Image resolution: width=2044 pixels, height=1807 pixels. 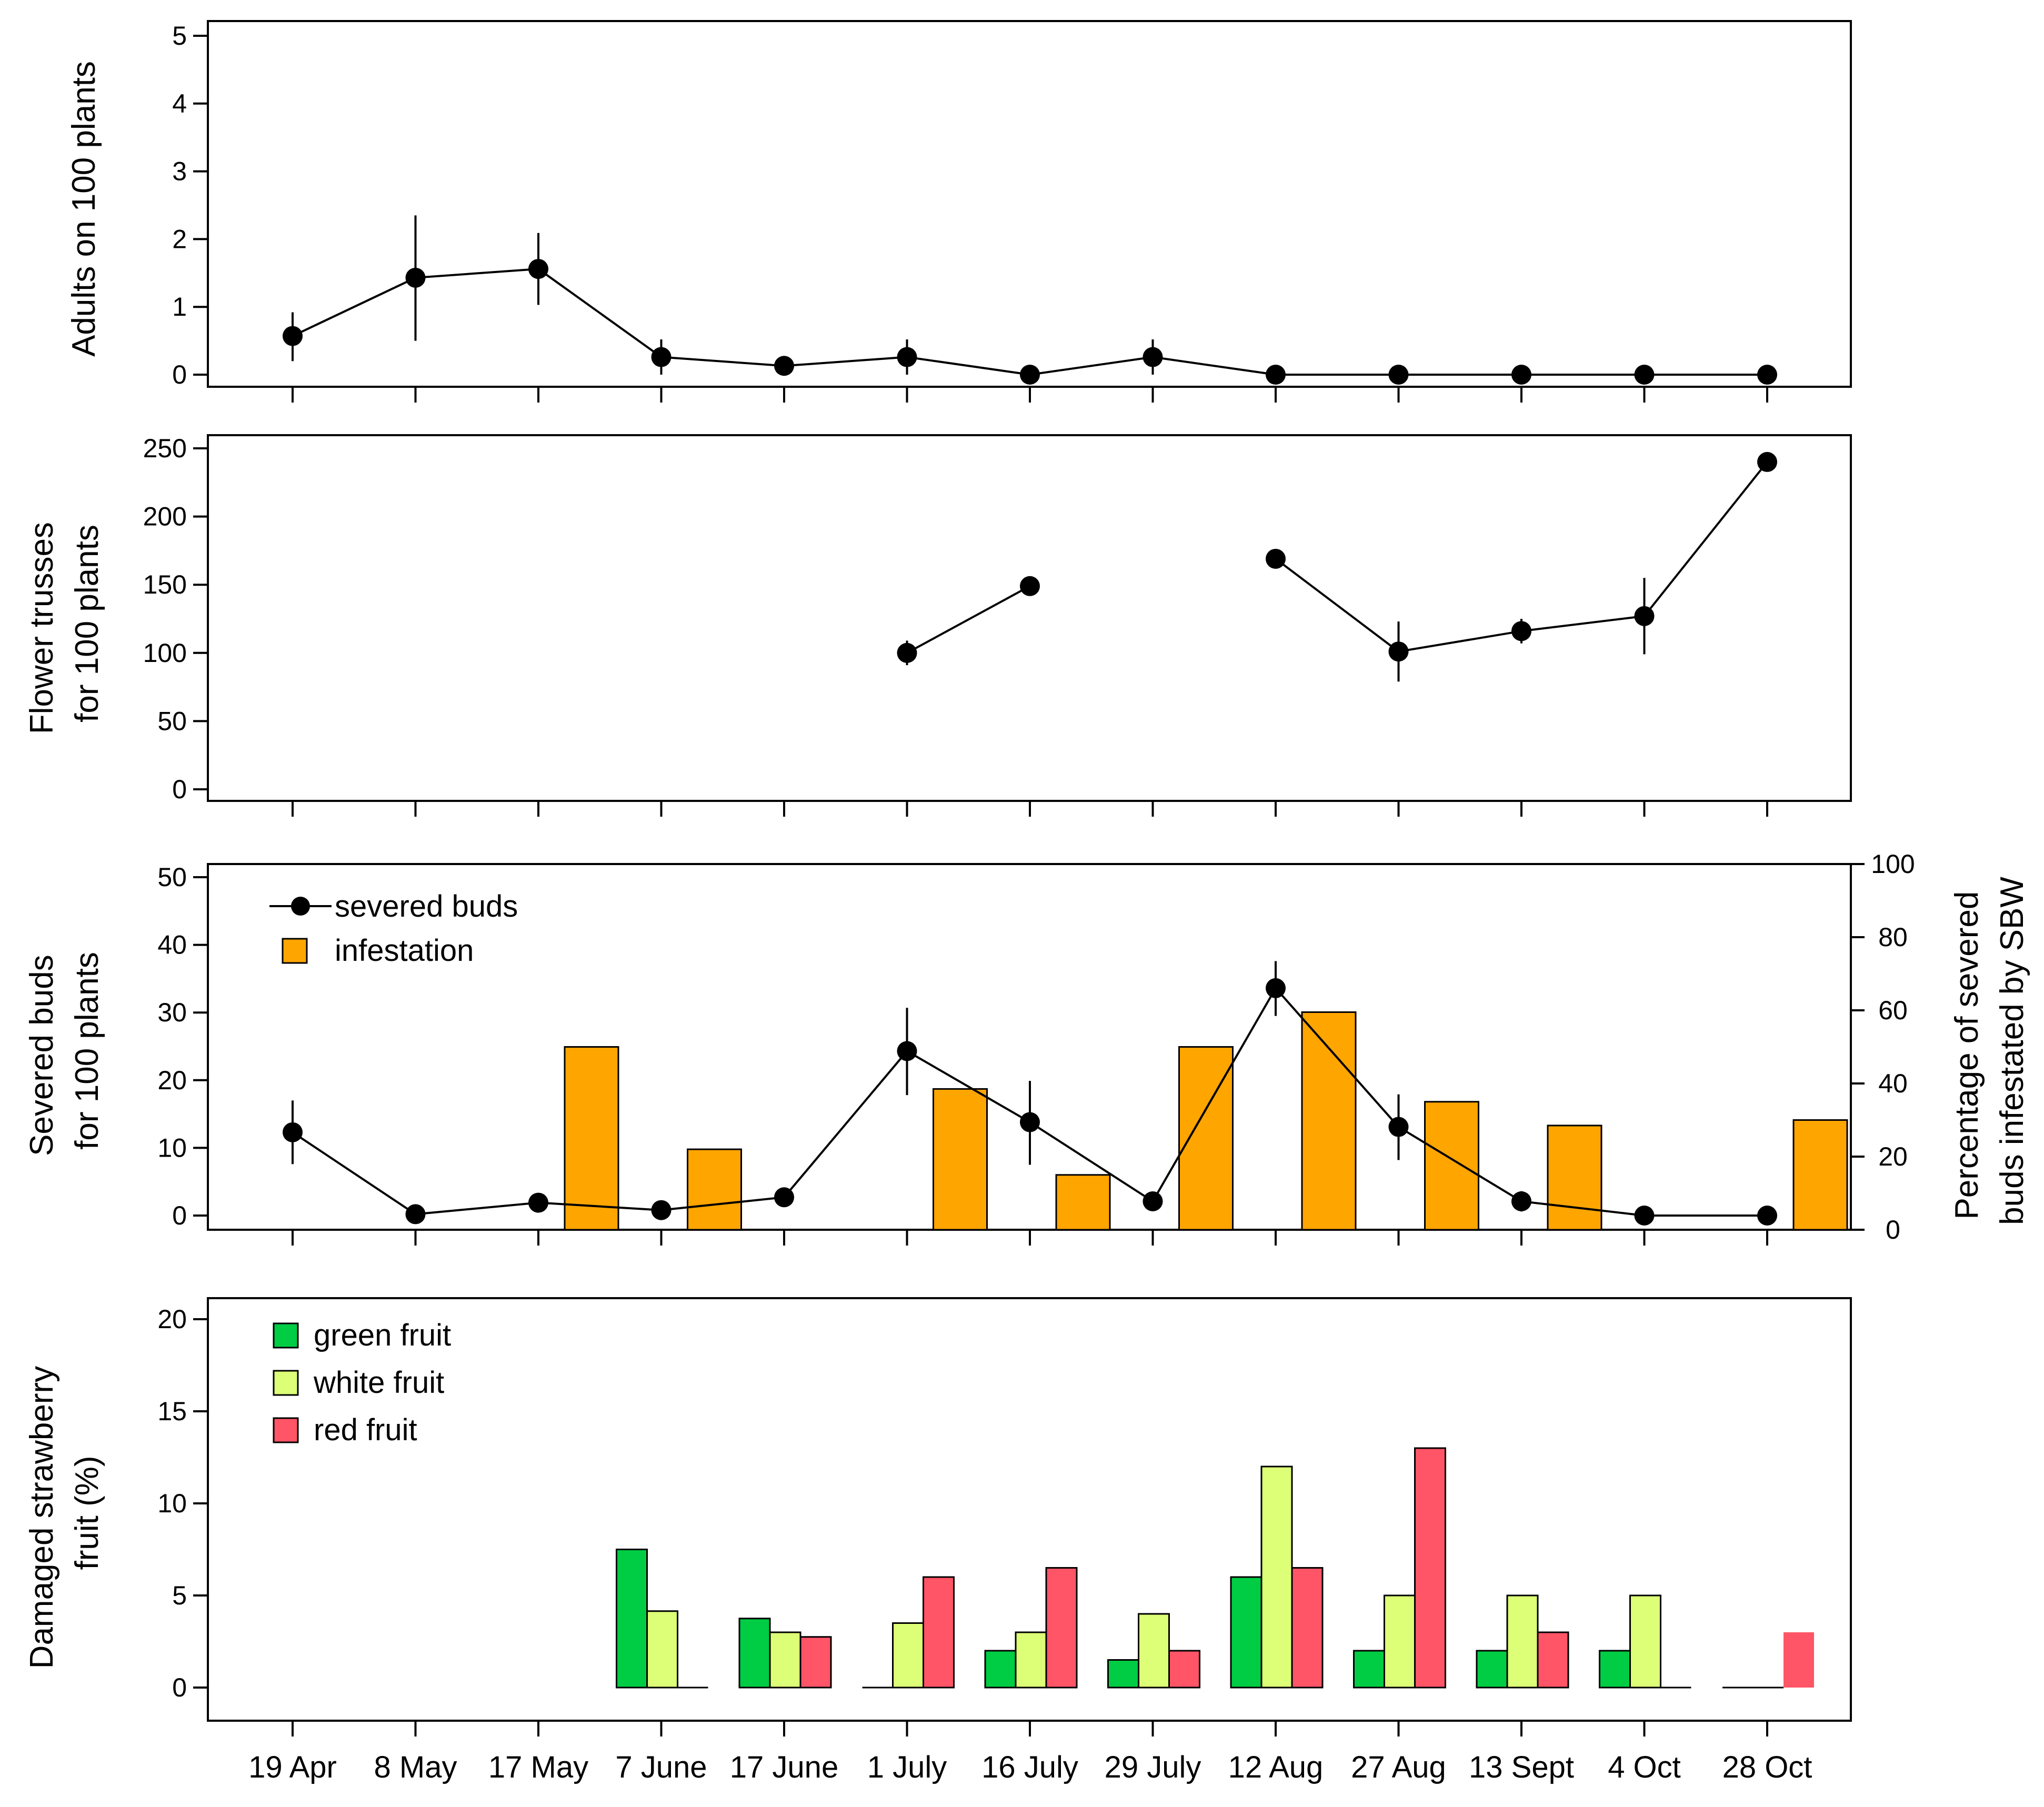 What do you see at coordinates (1398, 1767) in the screenshot?
I see `date-label-9: 27 Aug` at bounding box center [1398, 1767].